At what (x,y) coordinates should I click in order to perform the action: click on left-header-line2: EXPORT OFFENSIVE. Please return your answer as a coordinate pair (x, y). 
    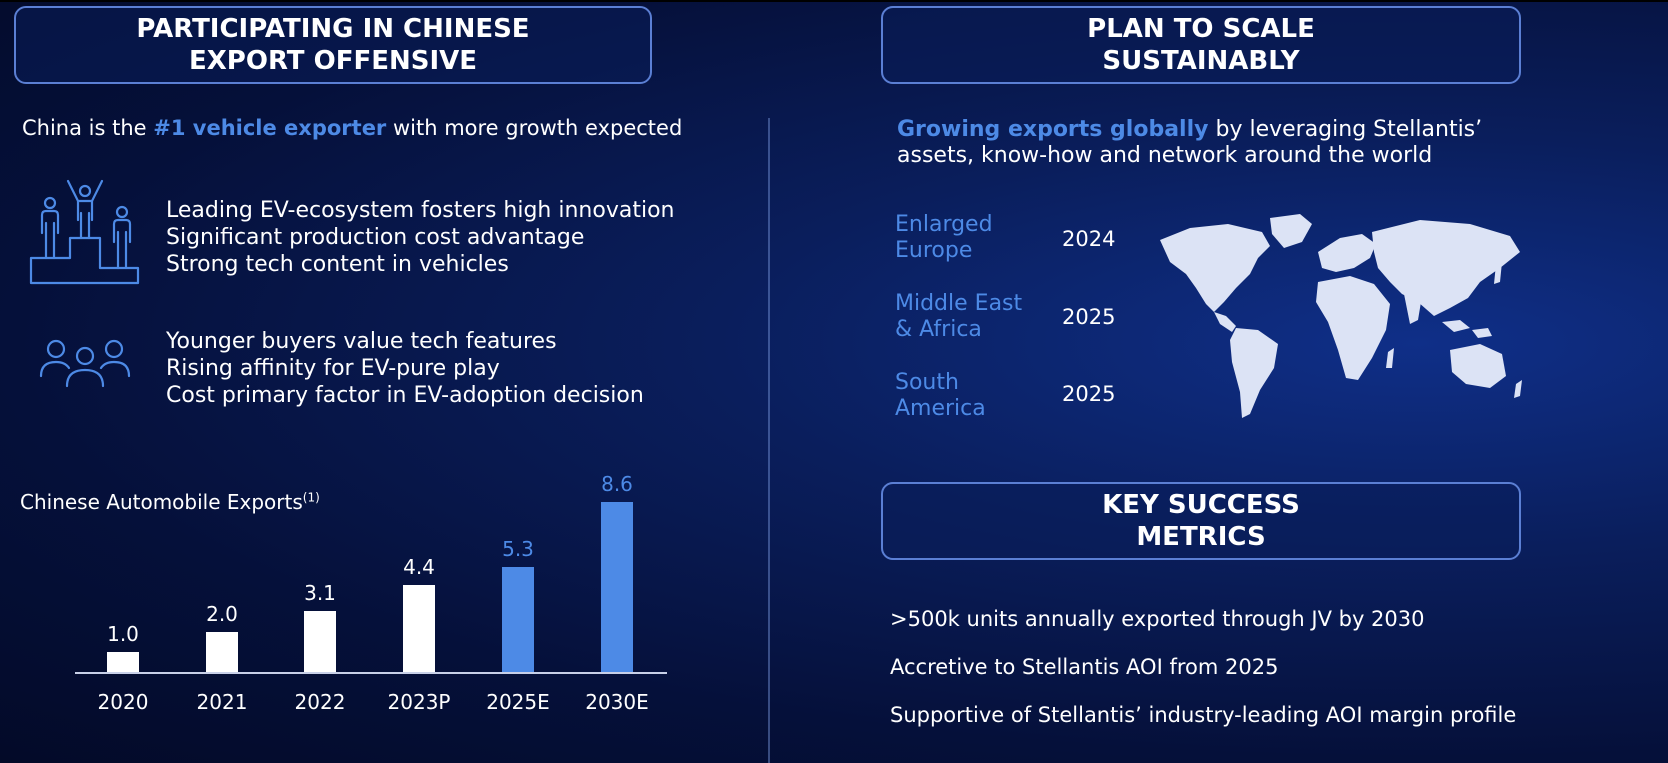
    Looking at the image, I should click on (333, 61).